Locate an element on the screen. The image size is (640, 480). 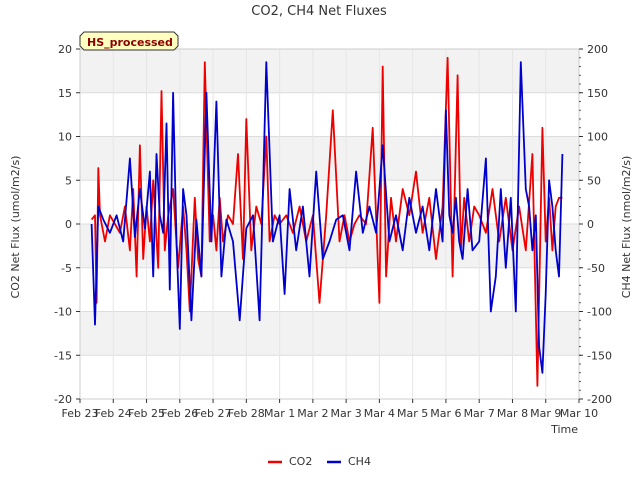
y-right-tick-label: -200 is located at coordinates (599, 399).